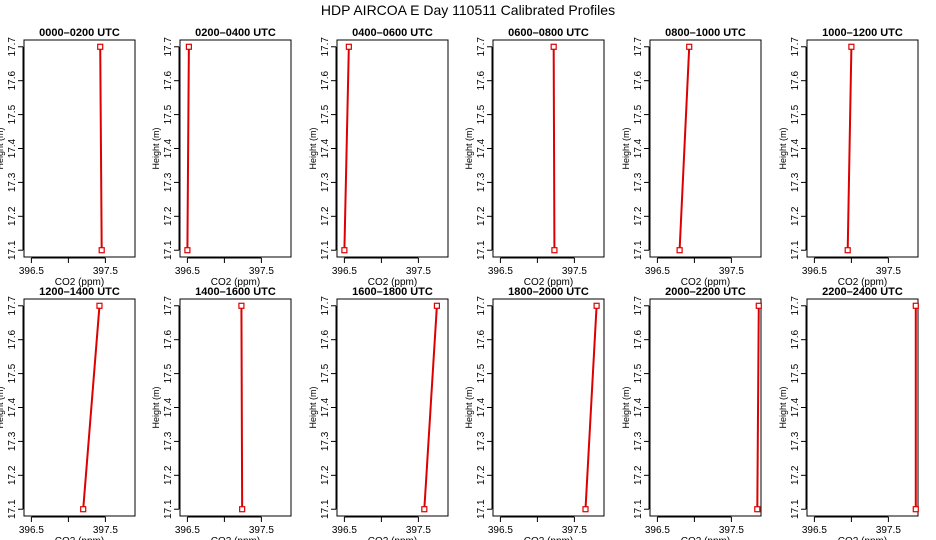  Describe the element at coordinates (862, 292) in the screenshot. I see `panel-title: 2200–2400 UTC` at that location.